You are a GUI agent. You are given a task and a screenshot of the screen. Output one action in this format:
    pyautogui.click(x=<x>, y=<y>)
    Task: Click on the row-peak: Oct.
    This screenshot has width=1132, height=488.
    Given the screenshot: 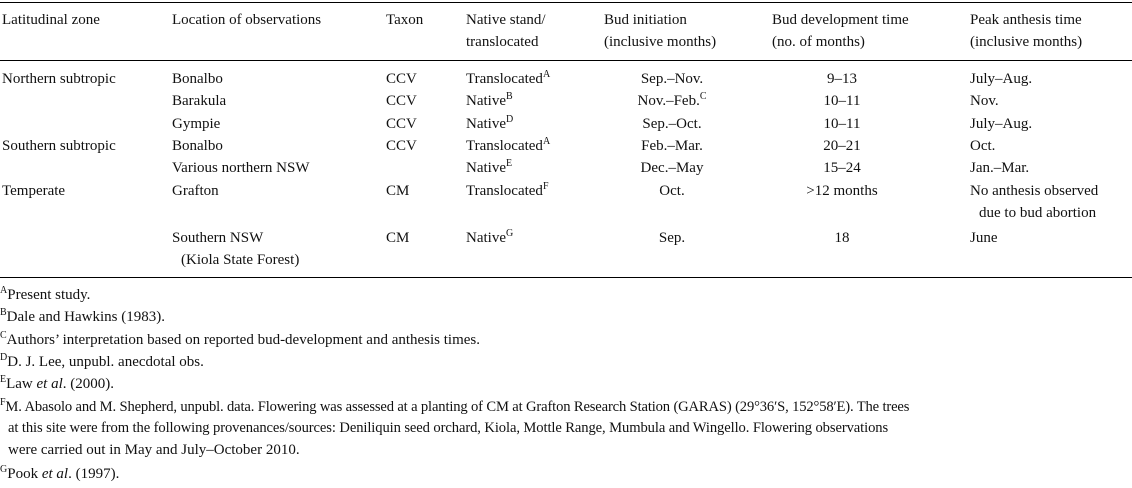 What is the action you would take?
    pyautogui.click(x=983, y=146)
    